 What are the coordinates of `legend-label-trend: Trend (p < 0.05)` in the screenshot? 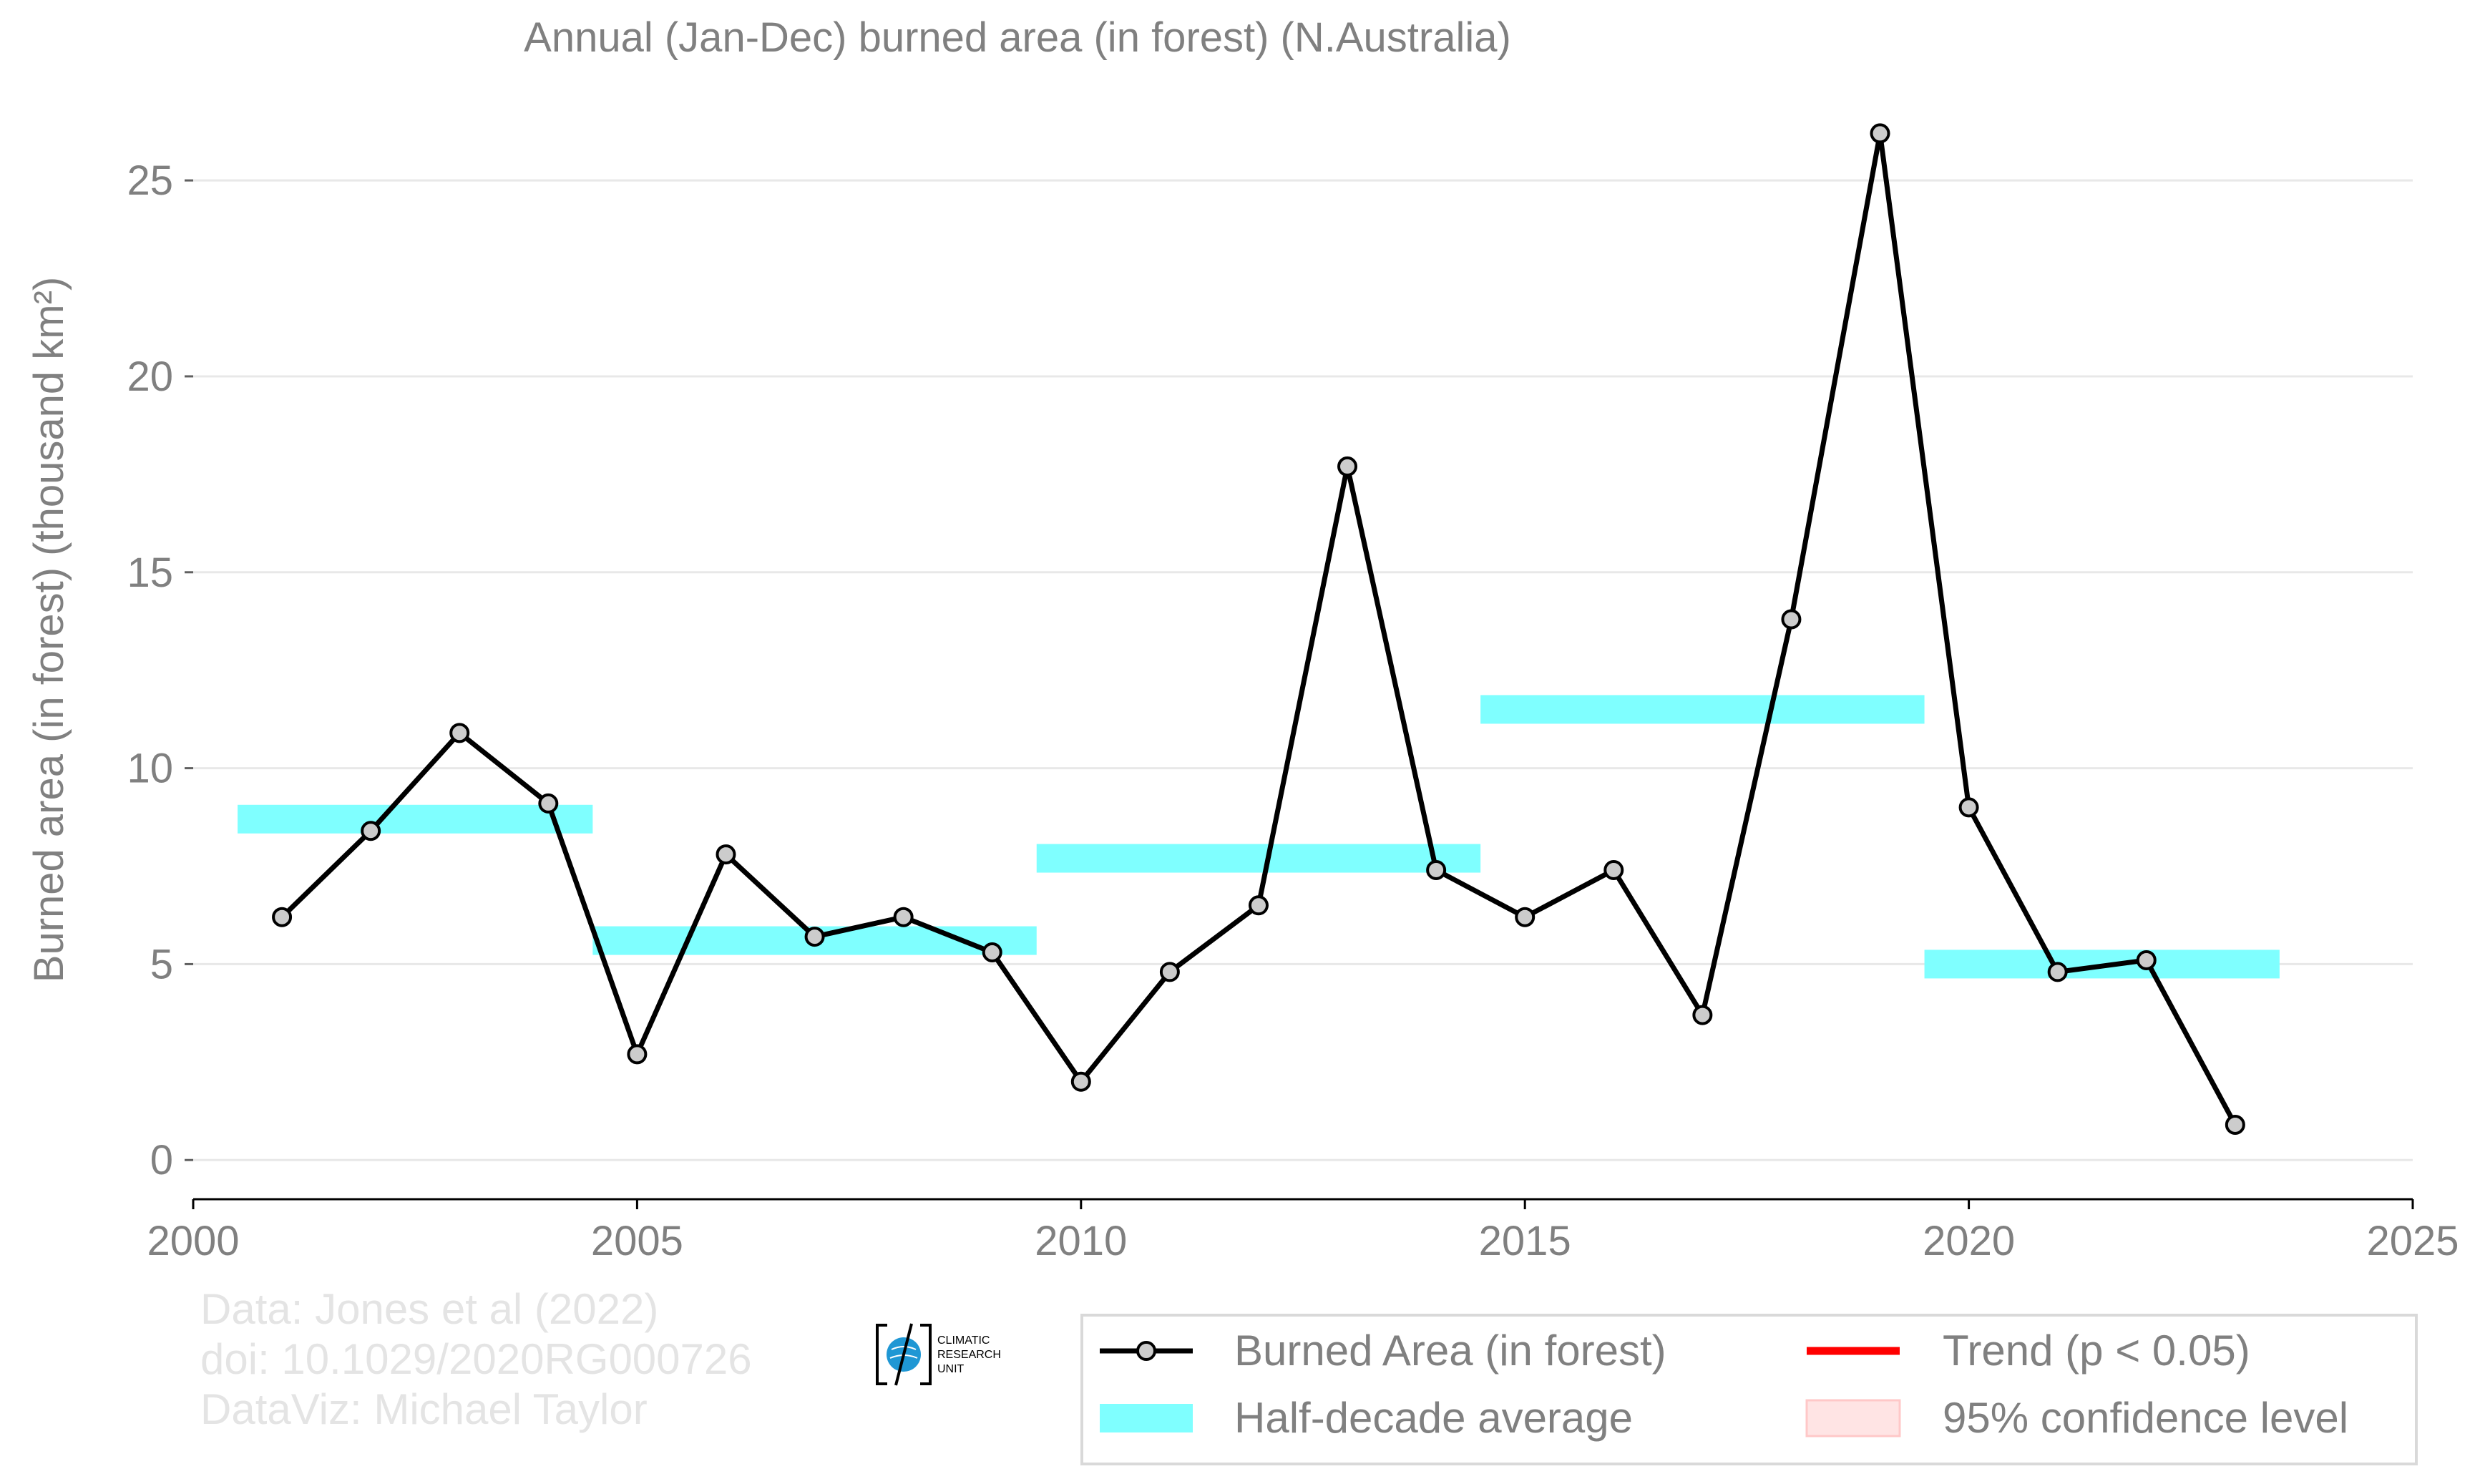 It's located at (2096, 1351).